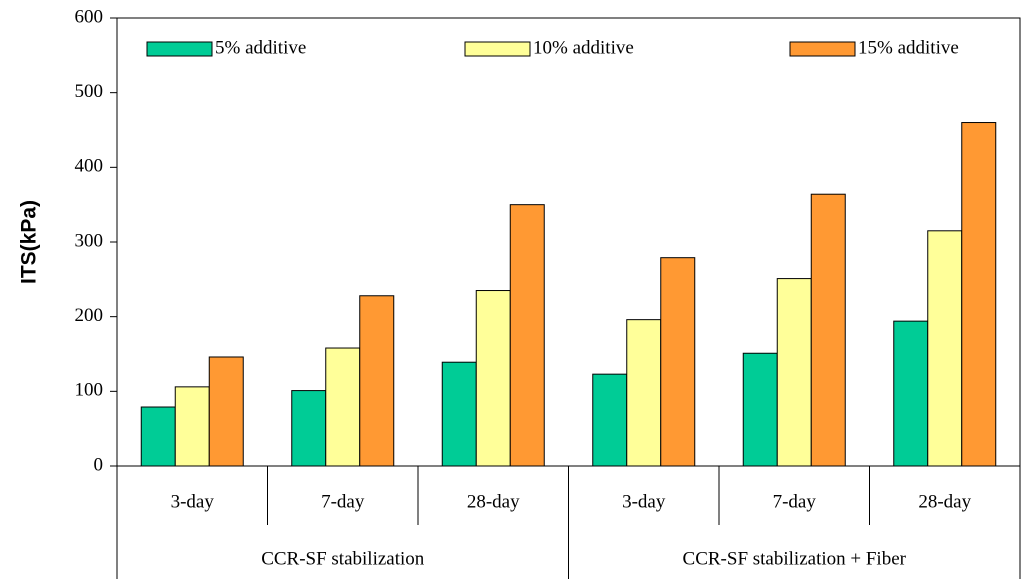 This screenshot has width=1035, height=579. Describe the element at coordinates (89, 16) in the screenshot. I see `y-tick-label: 600` at that location.